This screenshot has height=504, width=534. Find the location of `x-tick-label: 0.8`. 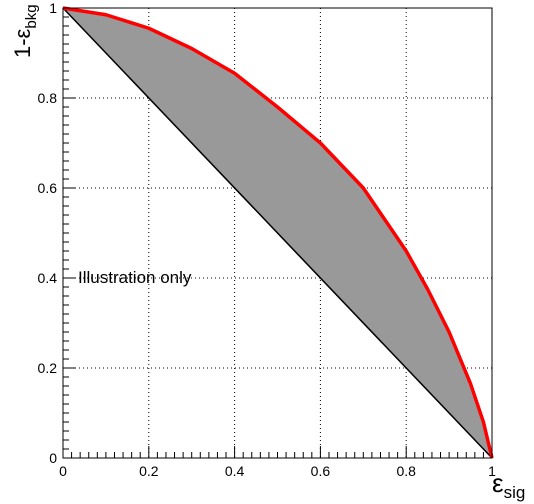

x-tick-label: 0.8 is located at coordinates (406, 471).